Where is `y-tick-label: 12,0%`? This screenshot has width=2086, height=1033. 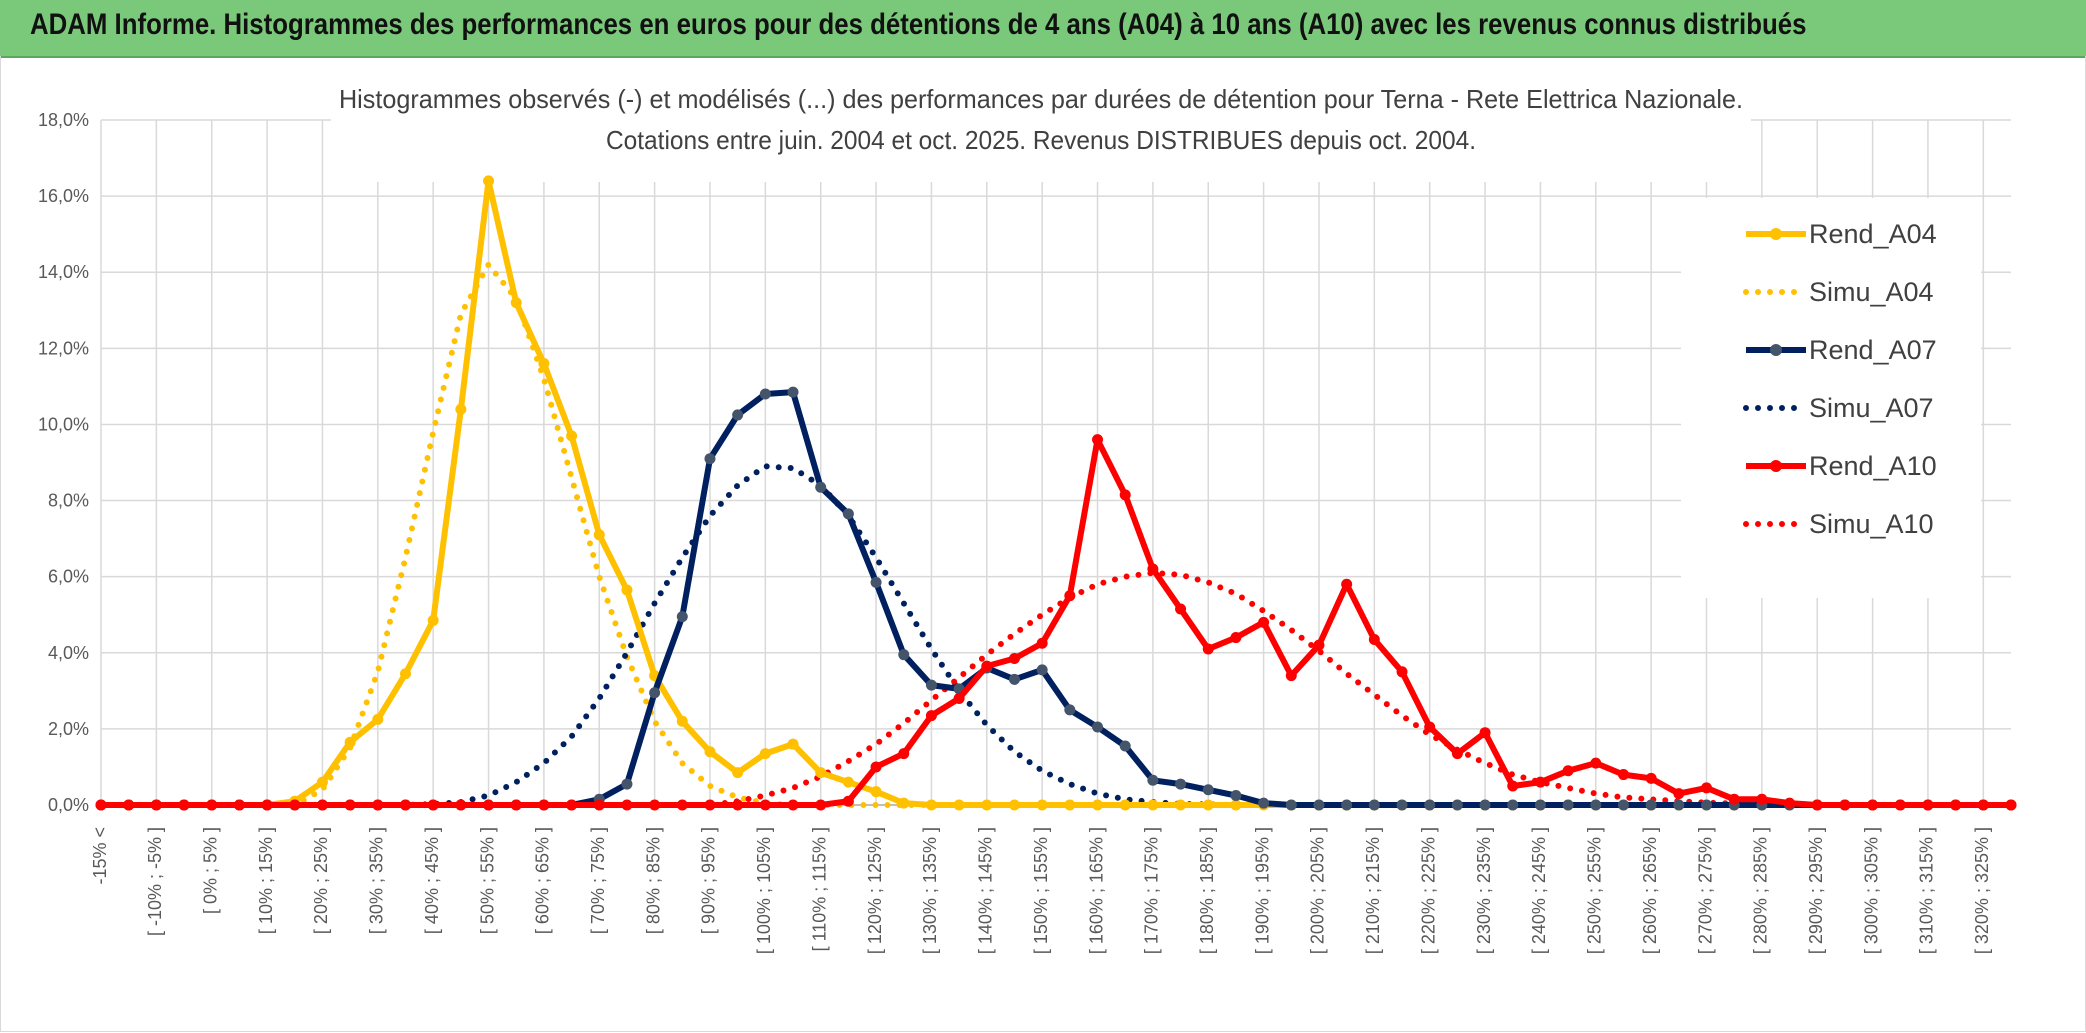 y-tick-label: 12,0% is located at coordinates (63, 348).